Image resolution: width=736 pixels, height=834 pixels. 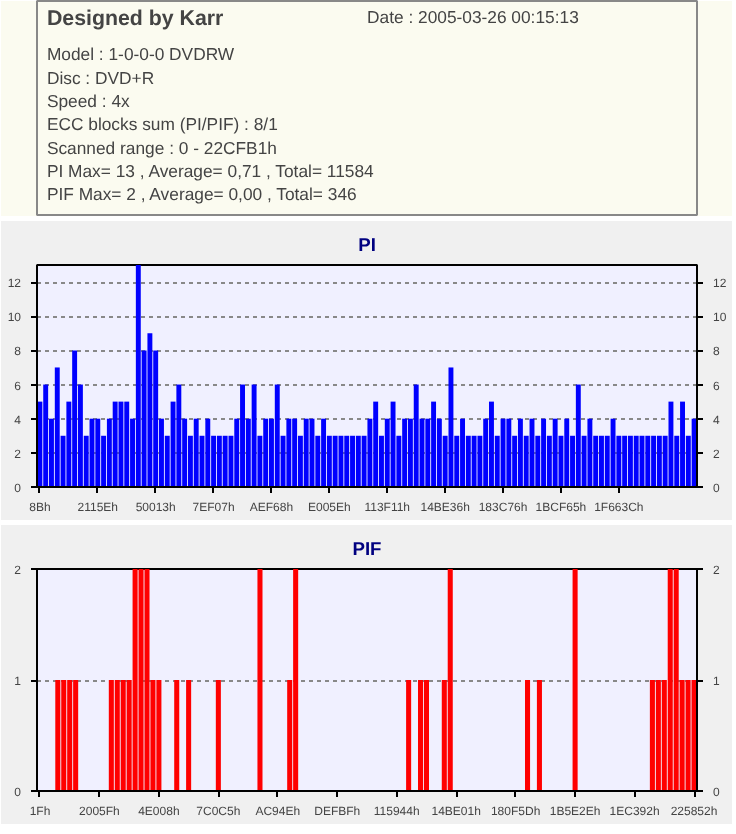 I want to click on text: Designed by Karr, so click(x=135, y=19).